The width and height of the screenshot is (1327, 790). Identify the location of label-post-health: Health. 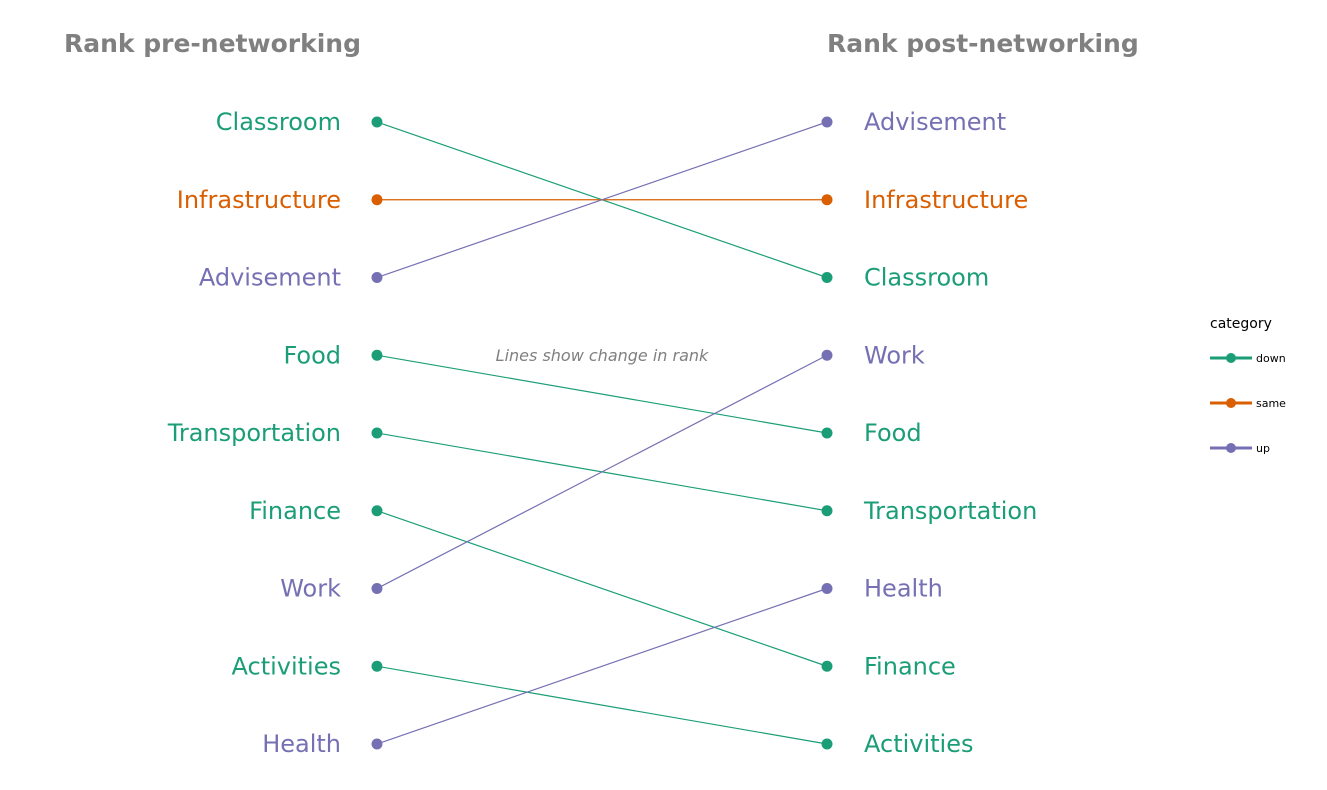
(903, 589).